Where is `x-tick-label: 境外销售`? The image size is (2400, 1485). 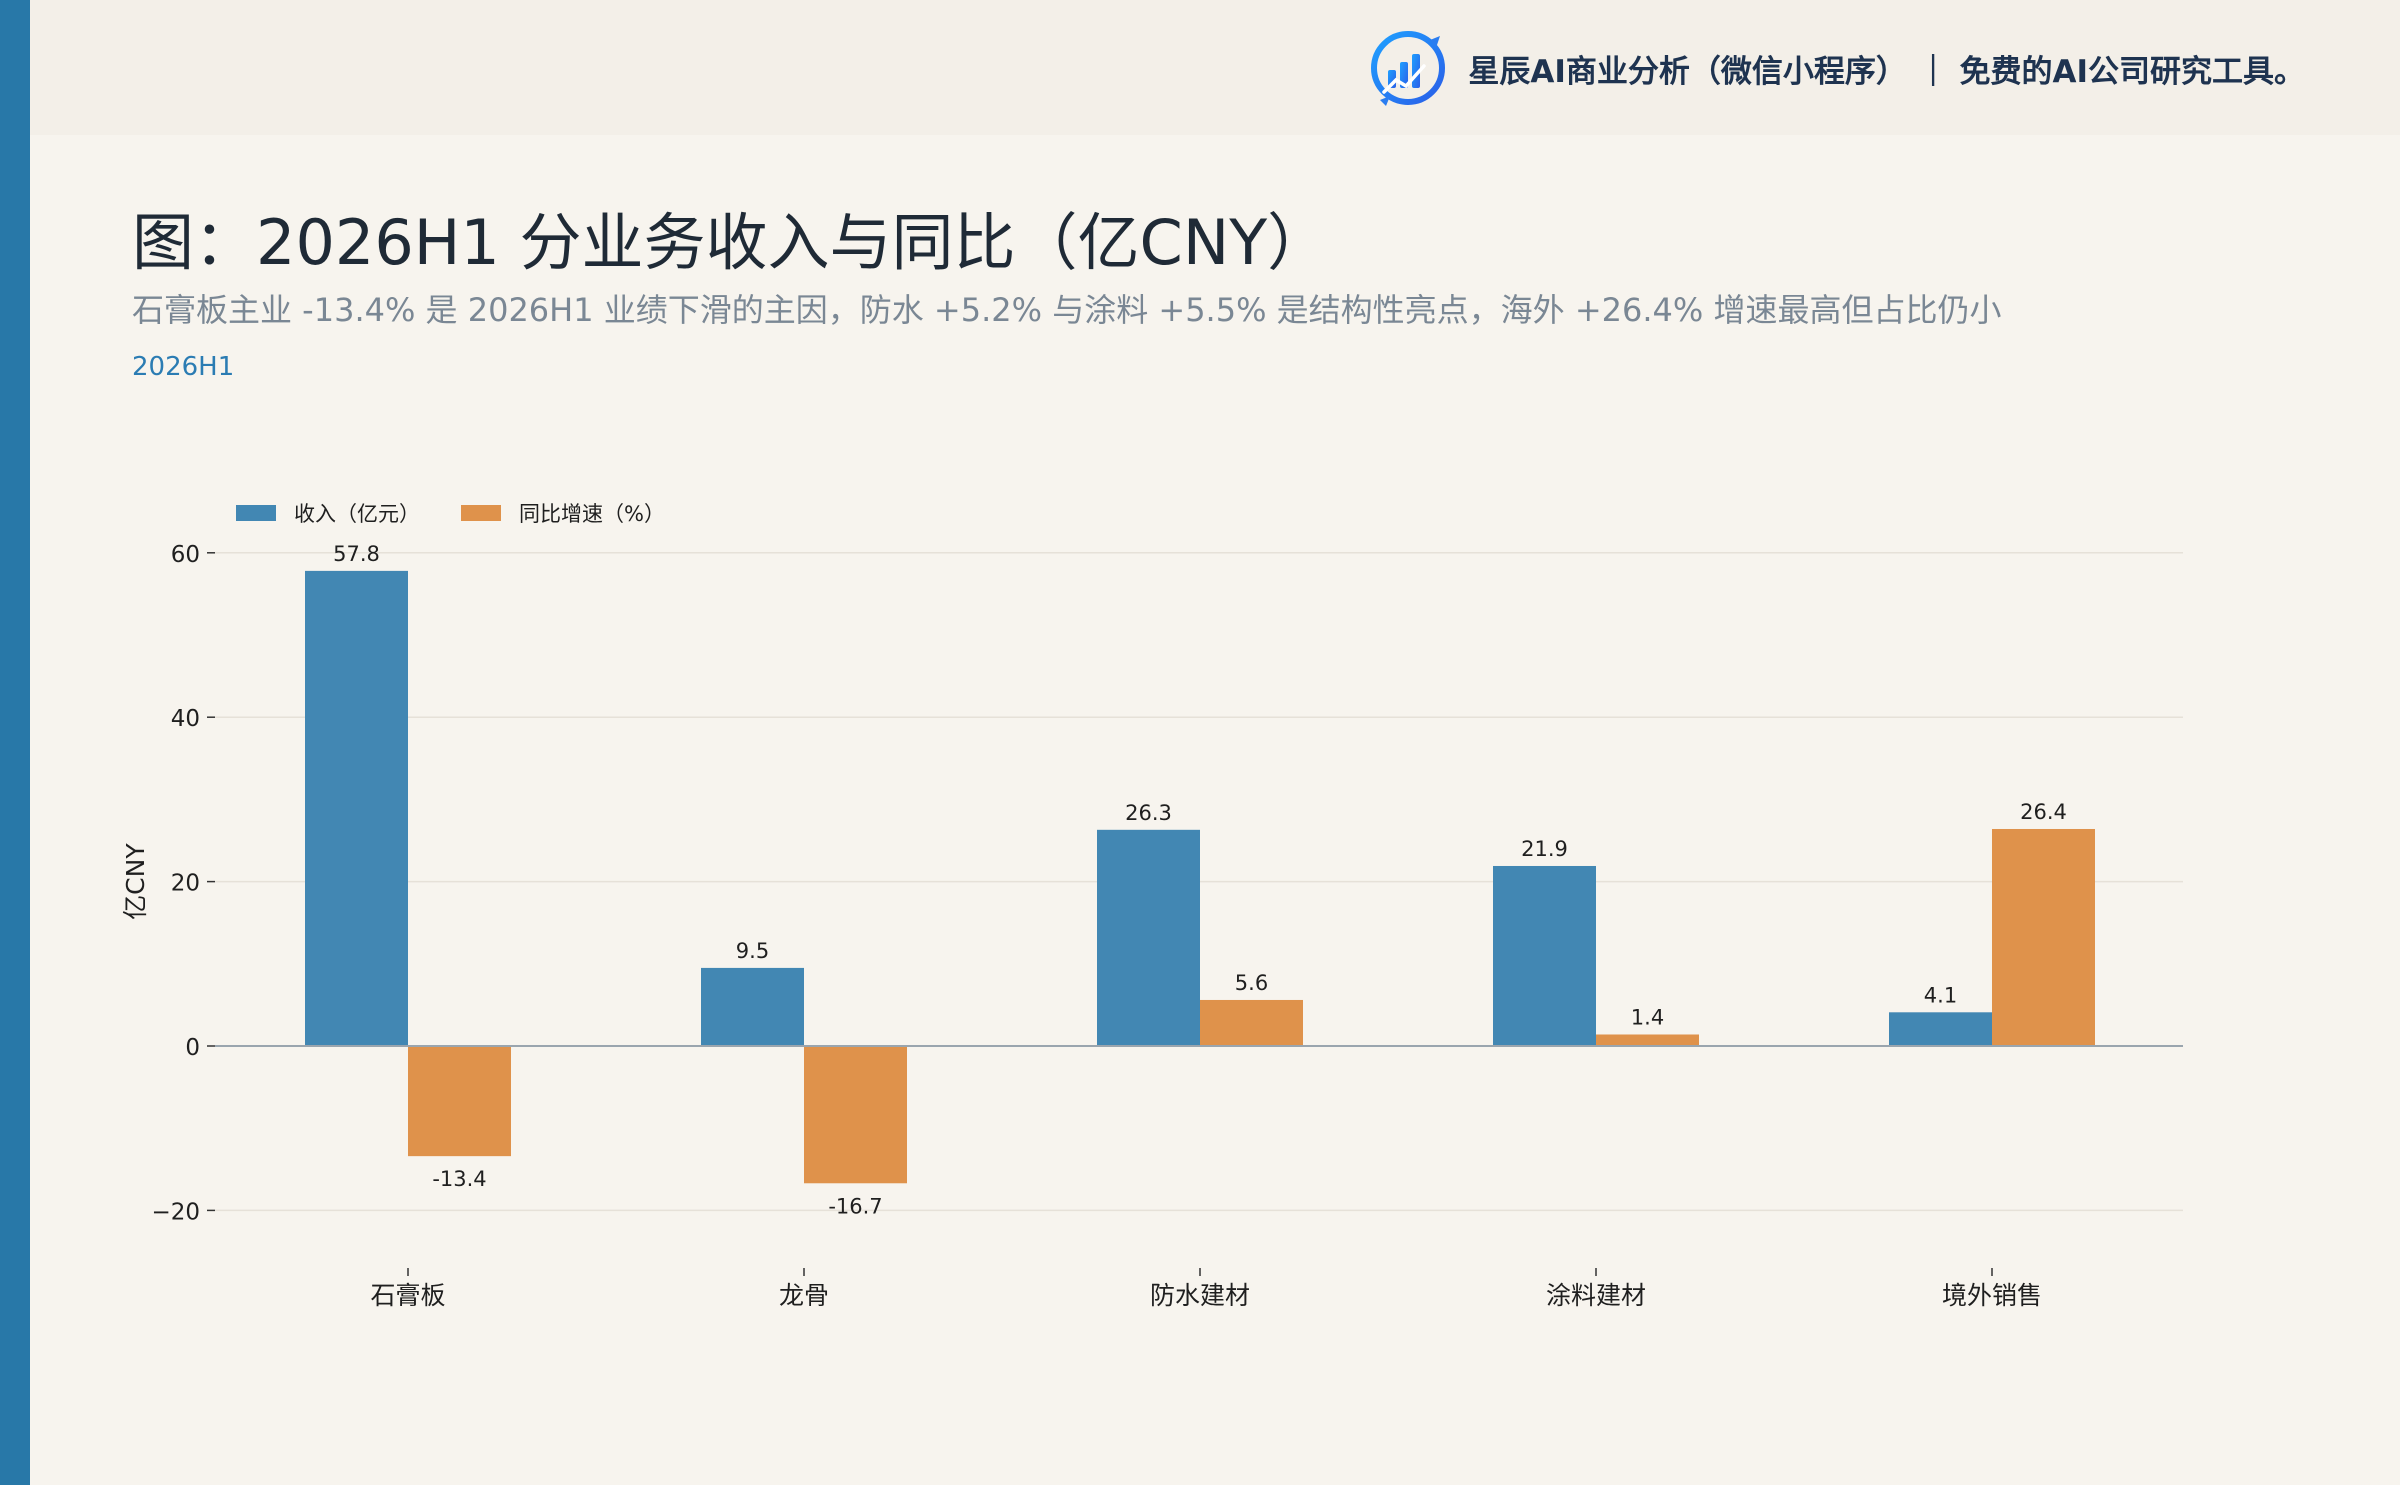 x-tick-label: 境外销售 is located at coordinates (1992, 1295).